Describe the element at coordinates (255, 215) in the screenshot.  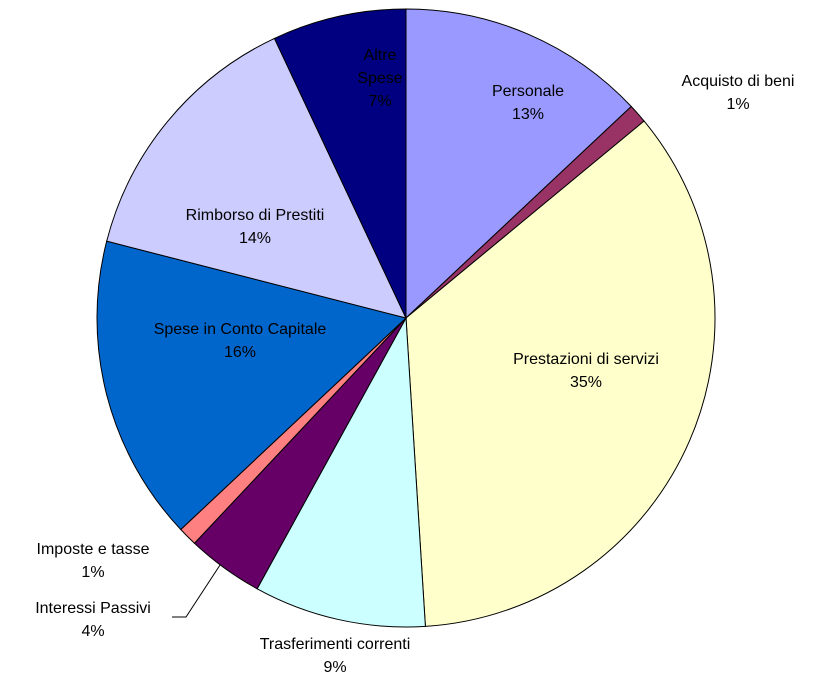
I see `slice-name: Rimborso di Prestiti` at that location.